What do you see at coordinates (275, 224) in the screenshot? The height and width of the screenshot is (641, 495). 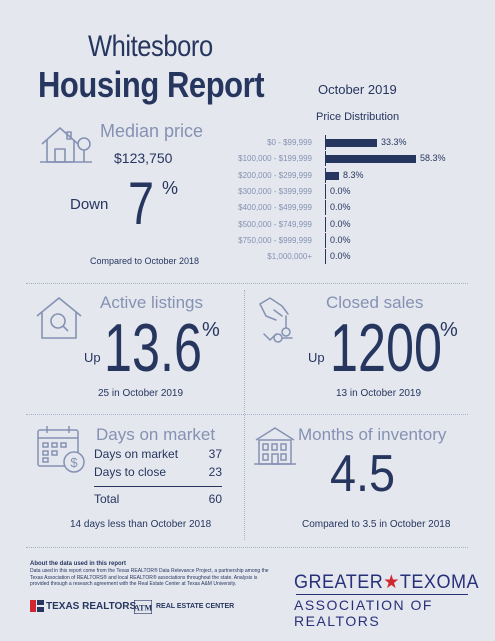 I see `price-distribution-category-label: $500,000 - $749,999` at bounding box center [275, 224].